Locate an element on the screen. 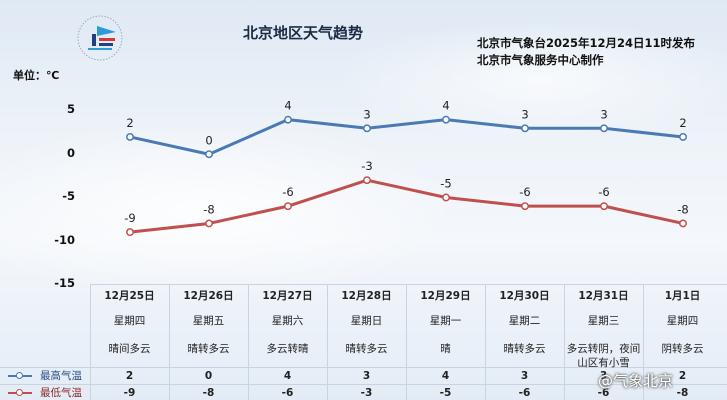 The image size is (727, 400). day-condition: 多云转晴 is located at coordinates (287, 349).